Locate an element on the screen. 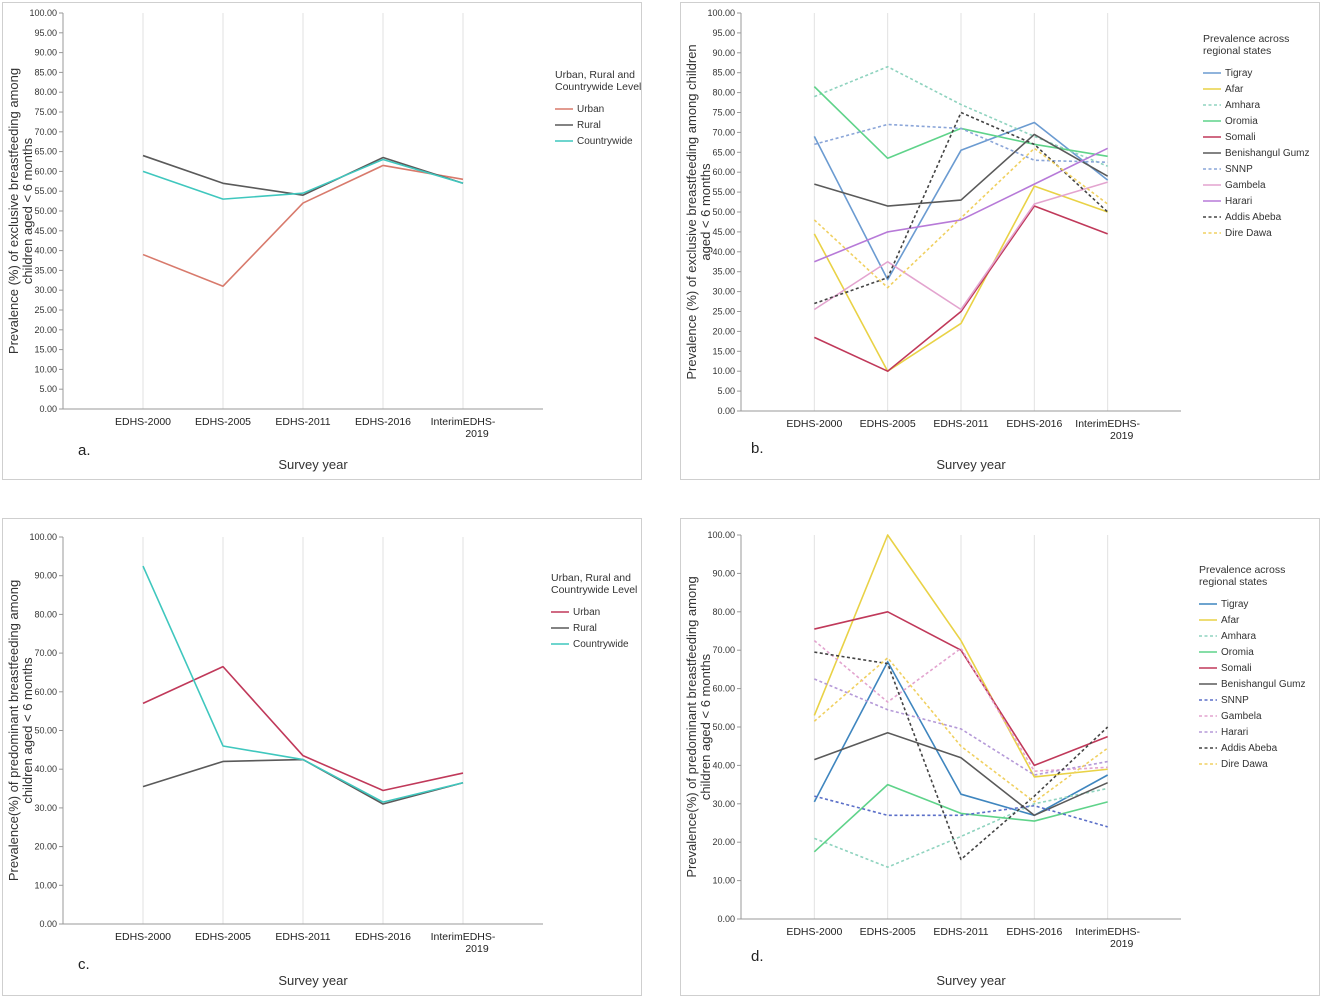 The image size is (1325, 997). legend-item-label: Harari is located at coordinates (1238, 201).